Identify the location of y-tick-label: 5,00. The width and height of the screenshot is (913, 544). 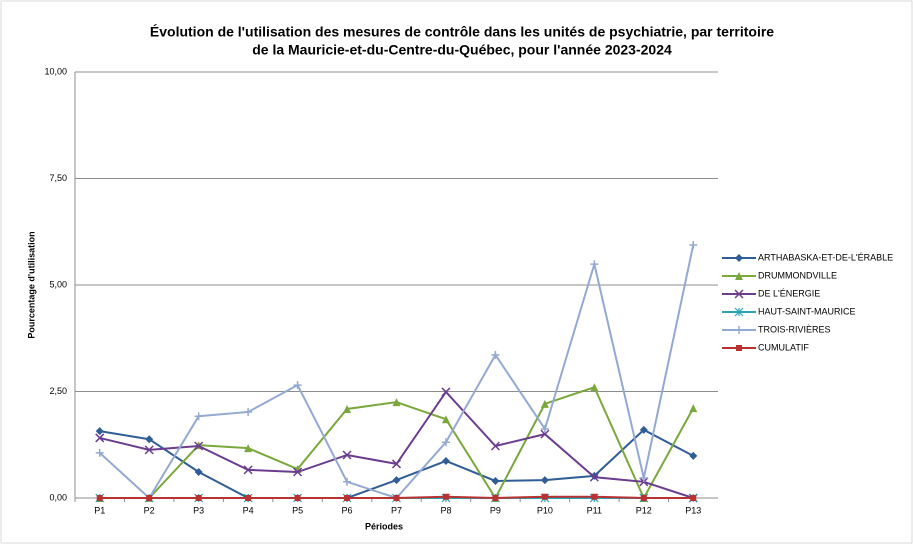
(58, 284).